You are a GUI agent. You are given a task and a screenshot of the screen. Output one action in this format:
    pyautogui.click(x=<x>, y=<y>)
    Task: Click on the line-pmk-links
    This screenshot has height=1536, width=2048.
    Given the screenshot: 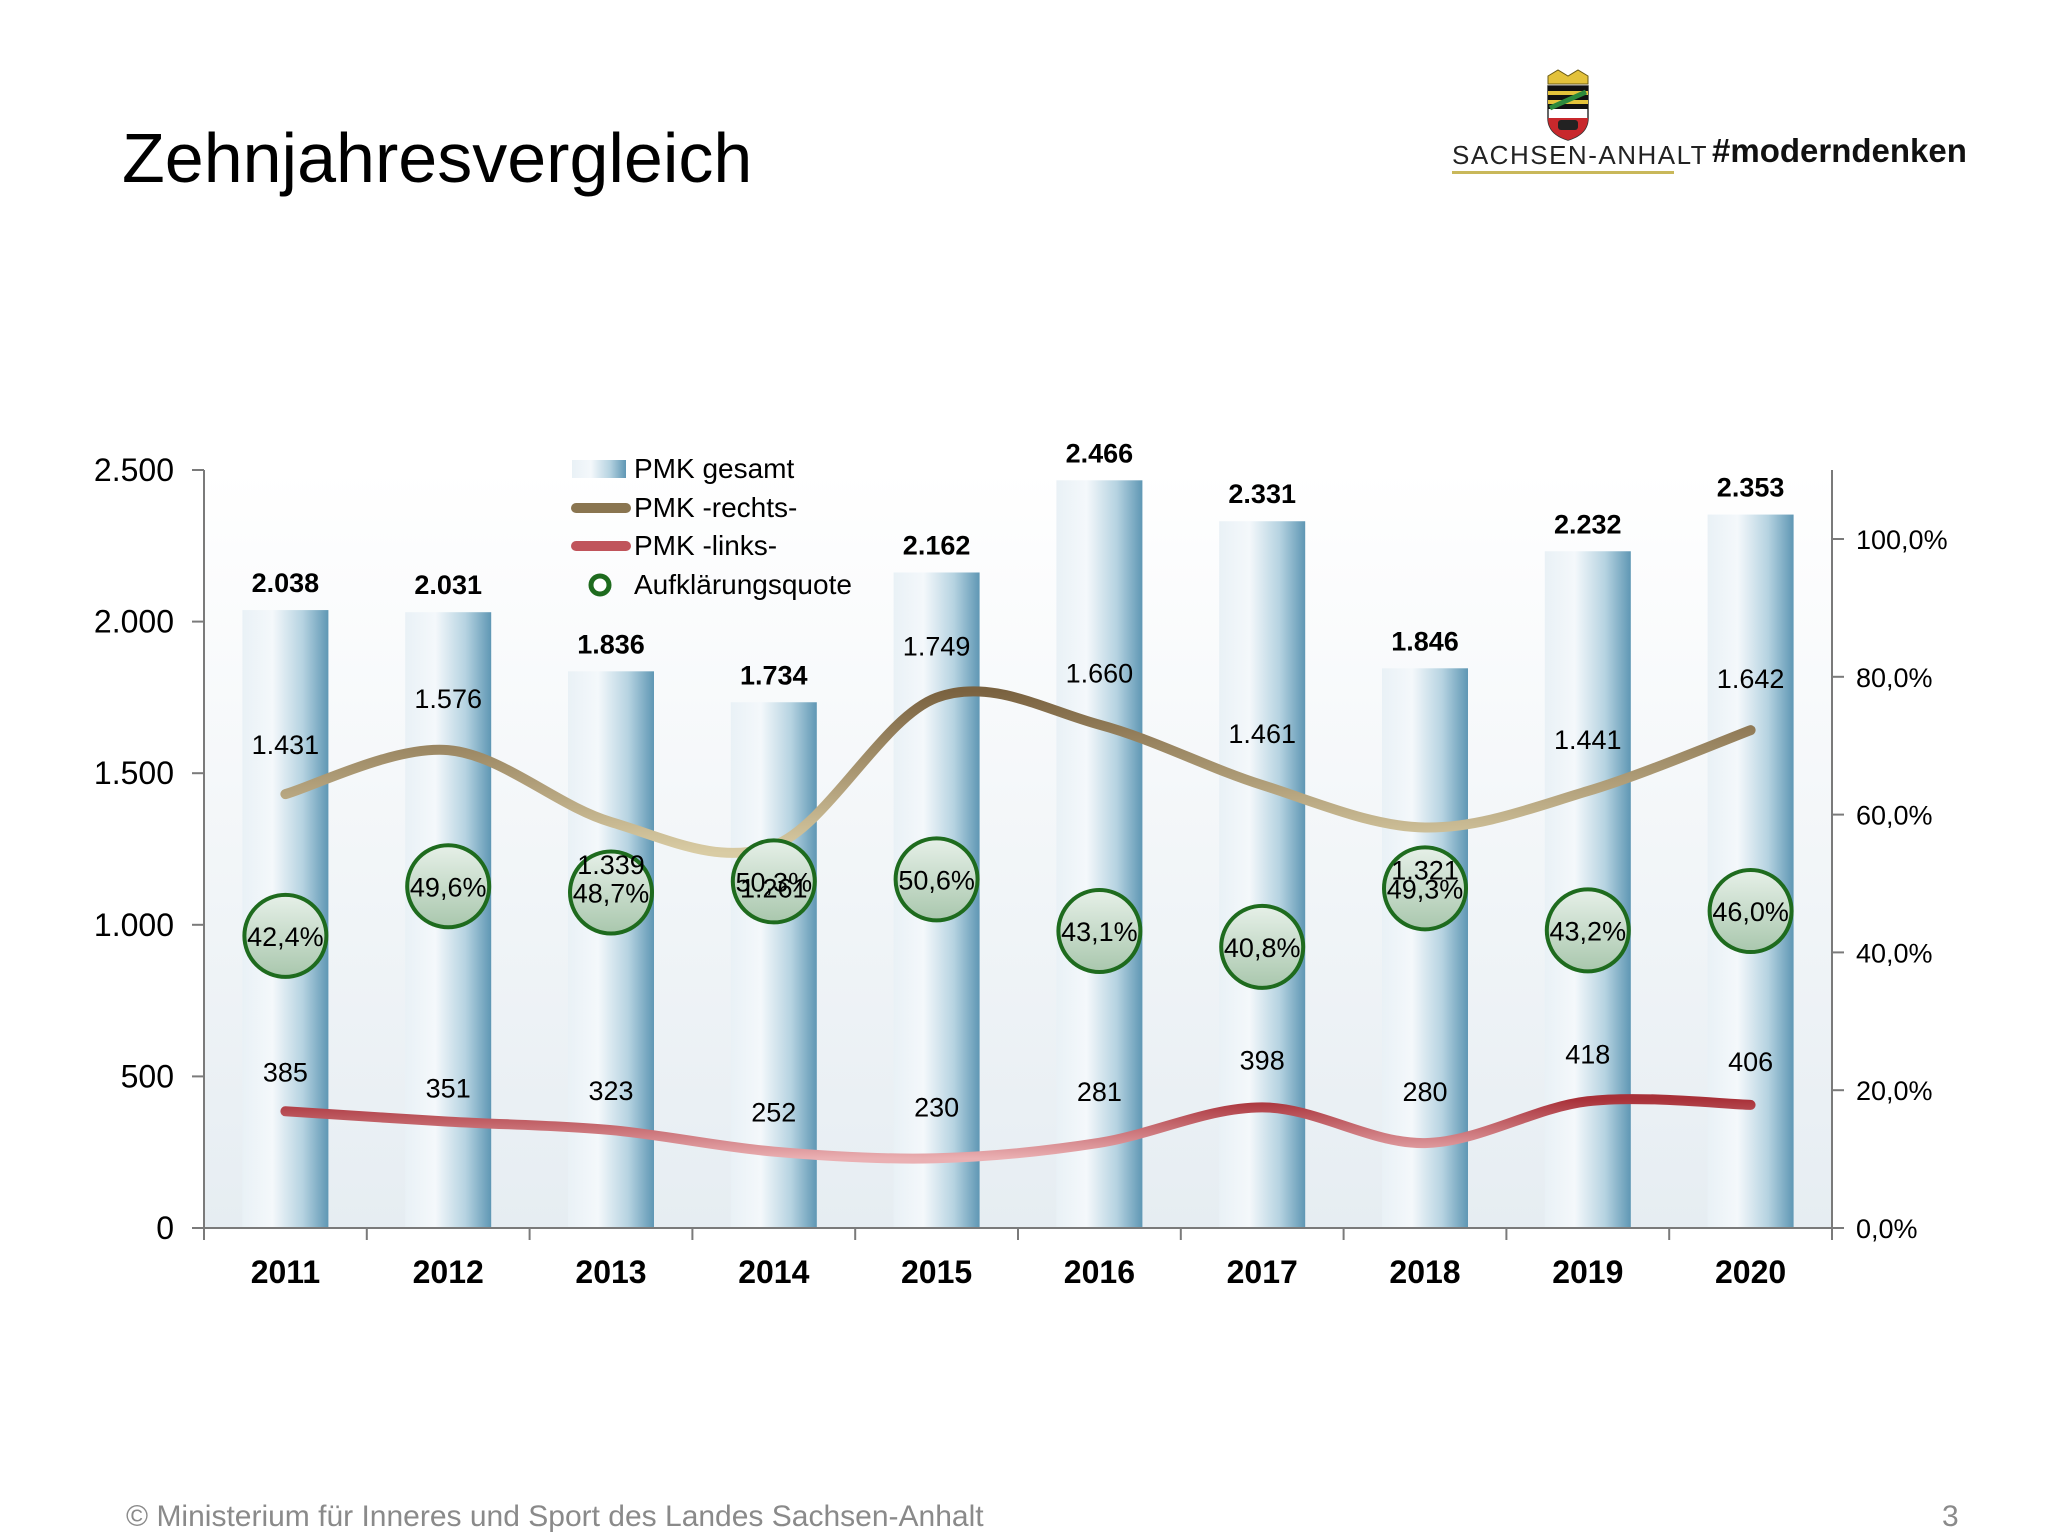 What is the action you would take?
    pyautogui.click(x=1018, y=1129)
    